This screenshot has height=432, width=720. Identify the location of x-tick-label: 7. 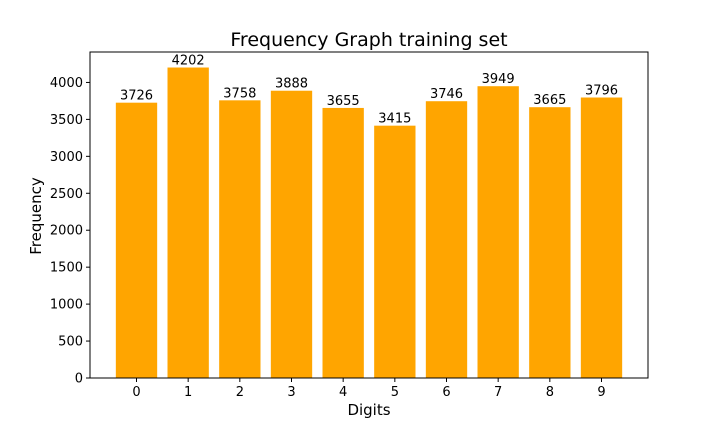
(498, 392).